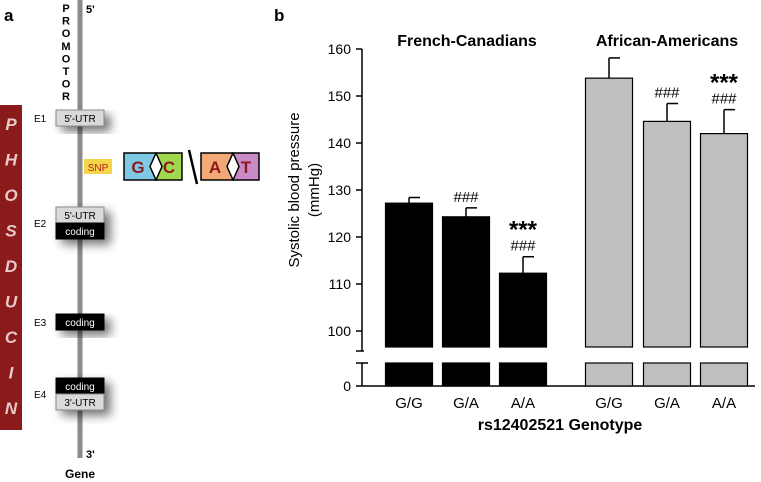 The width and height of the screenshot is (761, 482). What do you see at coordinates (279, 15) in the screenshot?
I see `panel-b-label: b` at bounding box center [279, 15].